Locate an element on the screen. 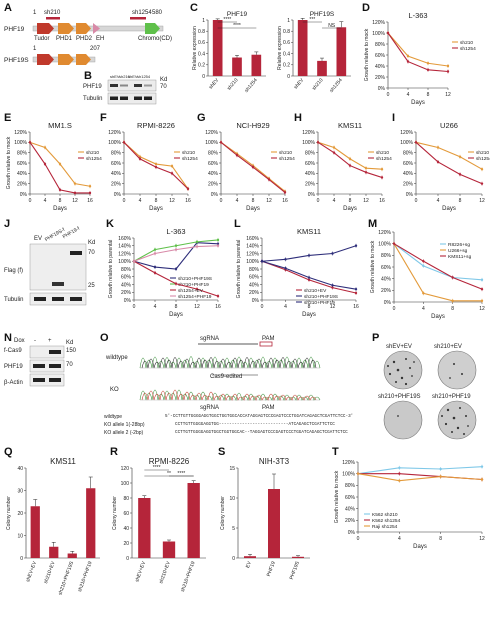 The width and height of the screenshot is (490, 620). sig-label: ** is located at coordinates (169, 474).